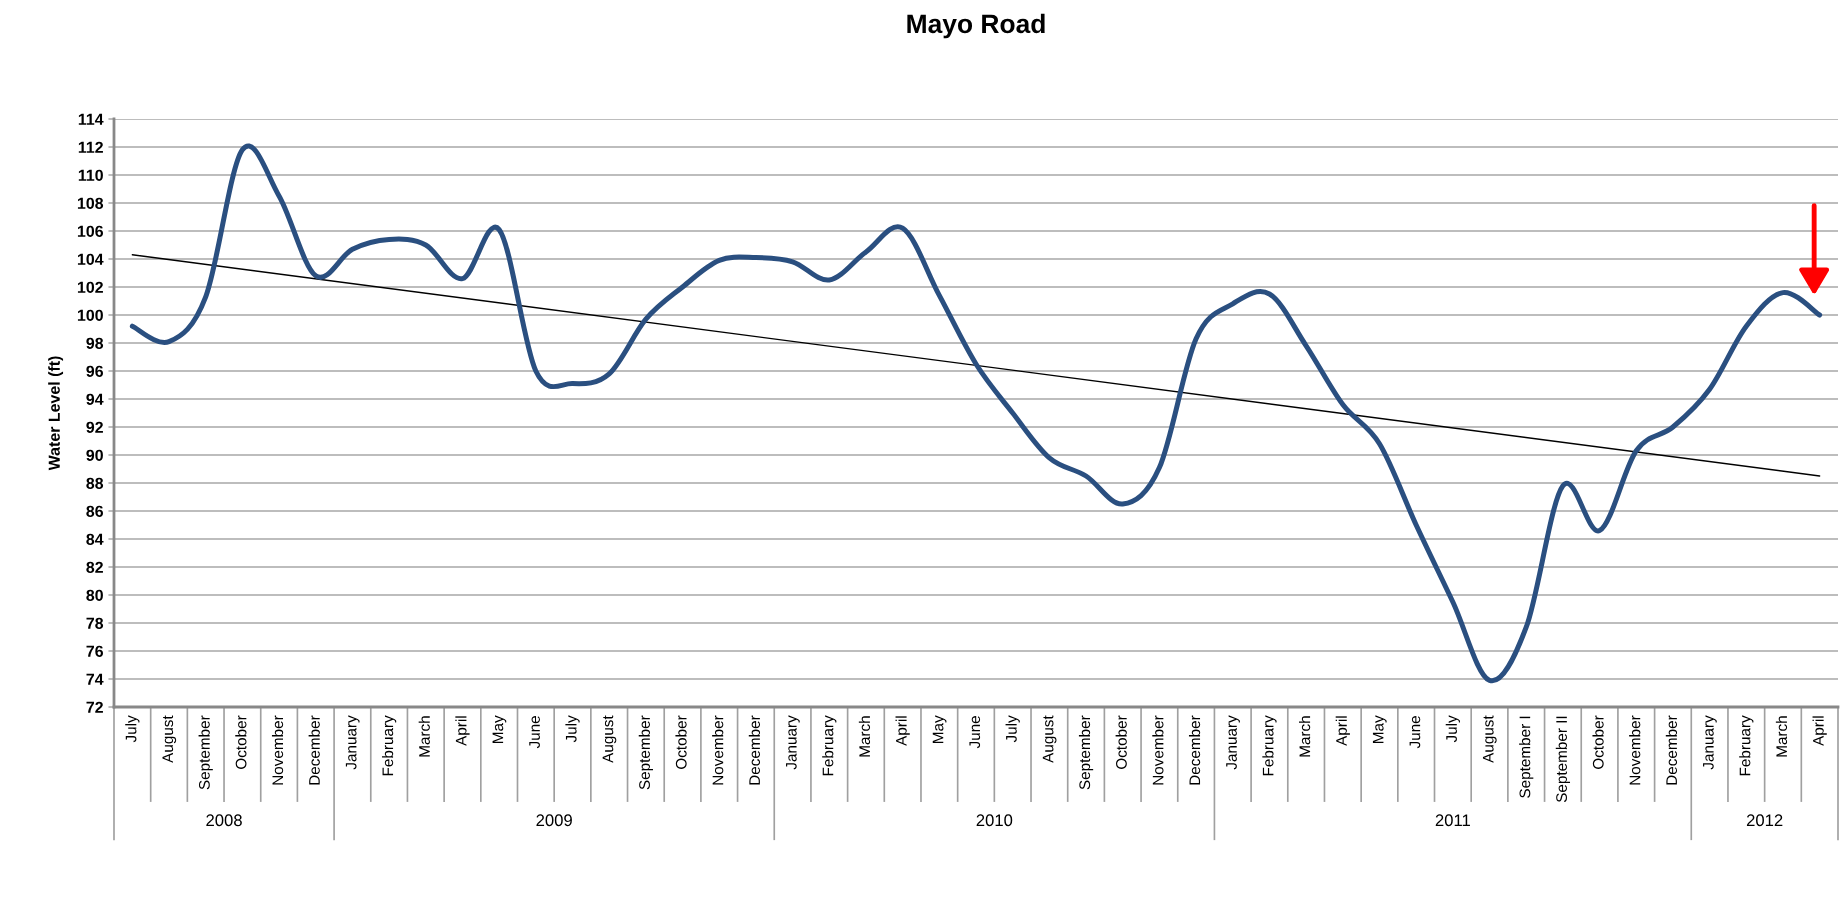 The height and width of the screenshot is (922, 1845). What do you see at coordinates (90, 287) in the screenshot?
I see `y-tick-label: 102` at bounding box center [90, 287].